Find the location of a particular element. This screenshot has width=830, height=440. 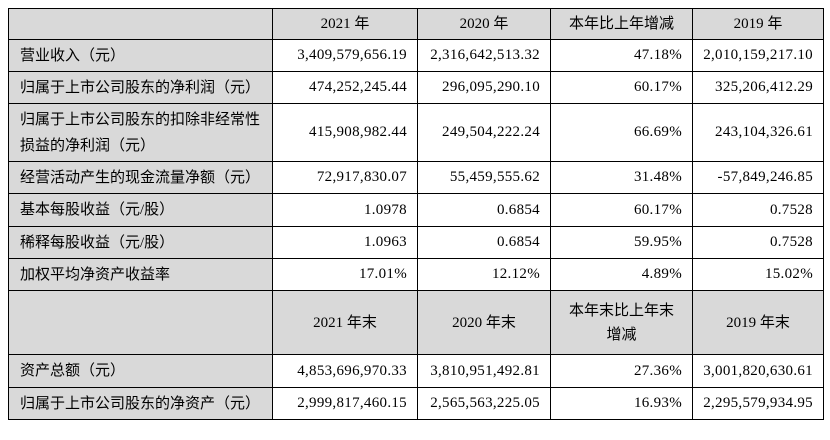

table-row-diluted-eps: 稀释每股收益（元/股） 1.0963 0.6854 59.95% 0.7528 is located at coordinates (416, 242).